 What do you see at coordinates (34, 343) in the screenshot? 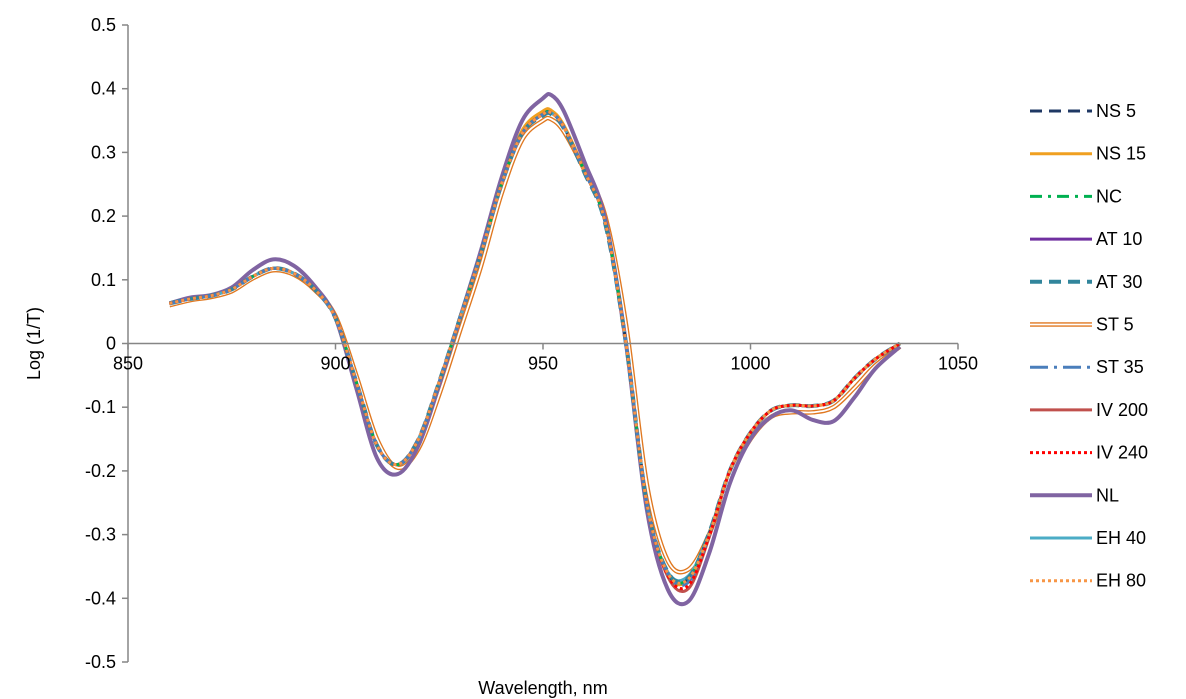
I see `y-axis-title: Log (1/T)` at bounding box center [34, 343].